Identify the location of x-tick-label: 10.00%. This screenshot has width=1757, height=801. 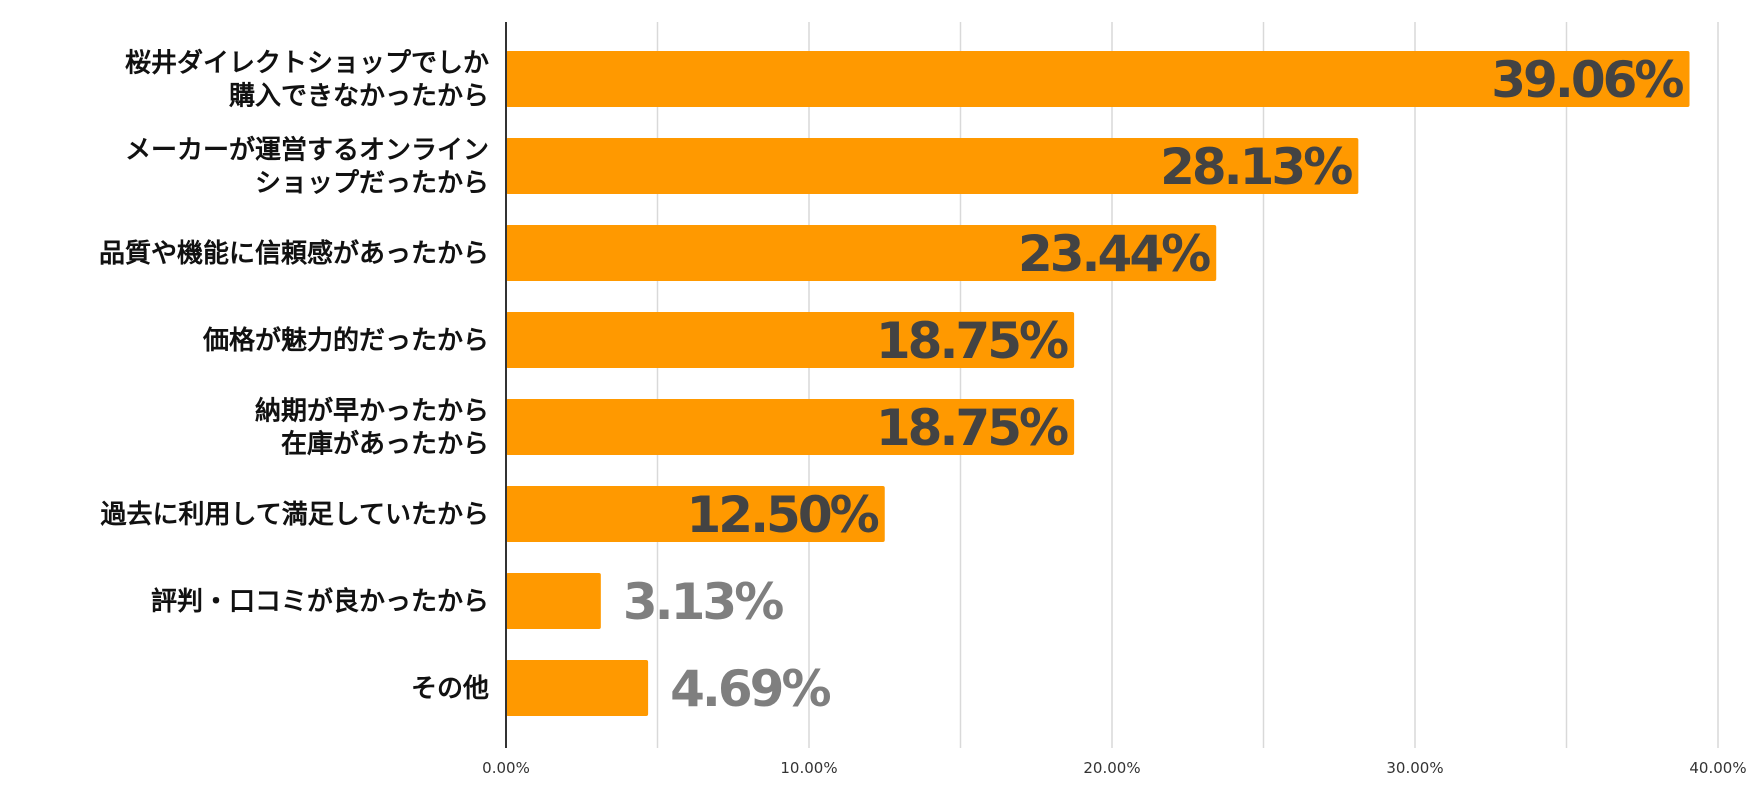
(808, 768).